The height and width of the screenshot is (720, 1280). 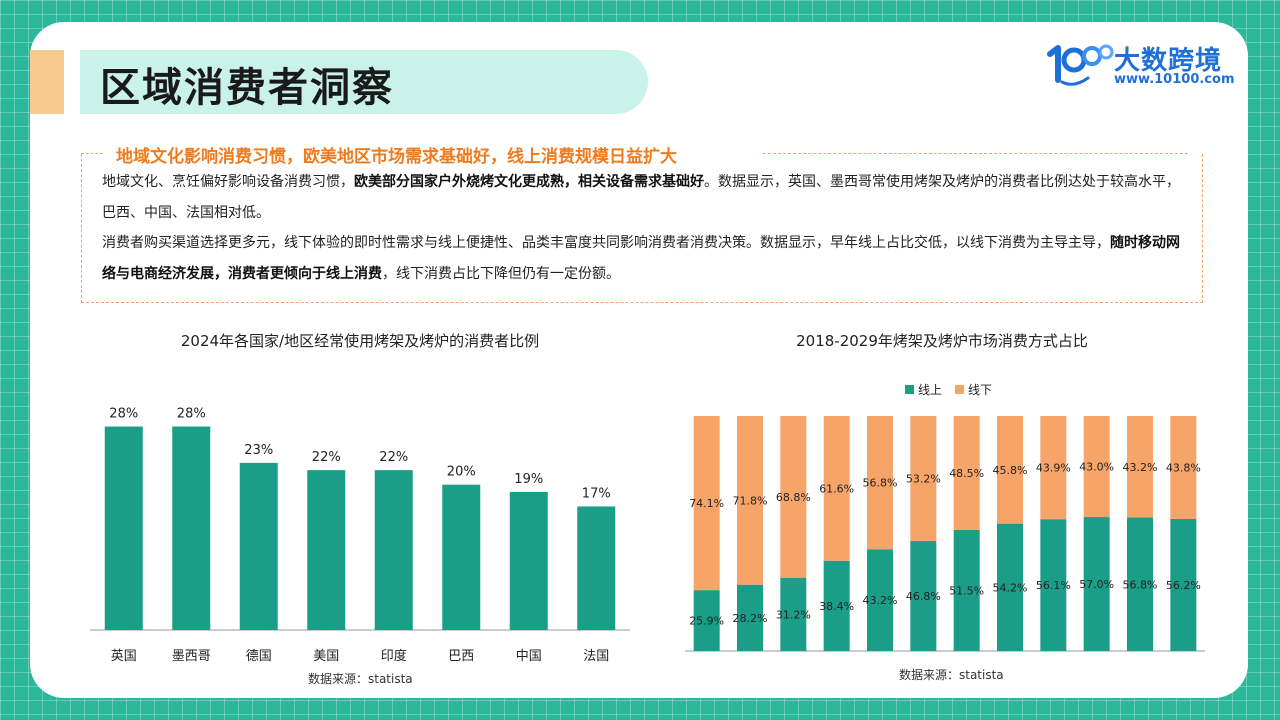 What do you see at coordinates (529, 182) in the screenshot?
I see `info-p1-highlight: 欧美部分国家户外烧烤文化更成熟，相关设备需求基础好` at bounding box center [529, 182].